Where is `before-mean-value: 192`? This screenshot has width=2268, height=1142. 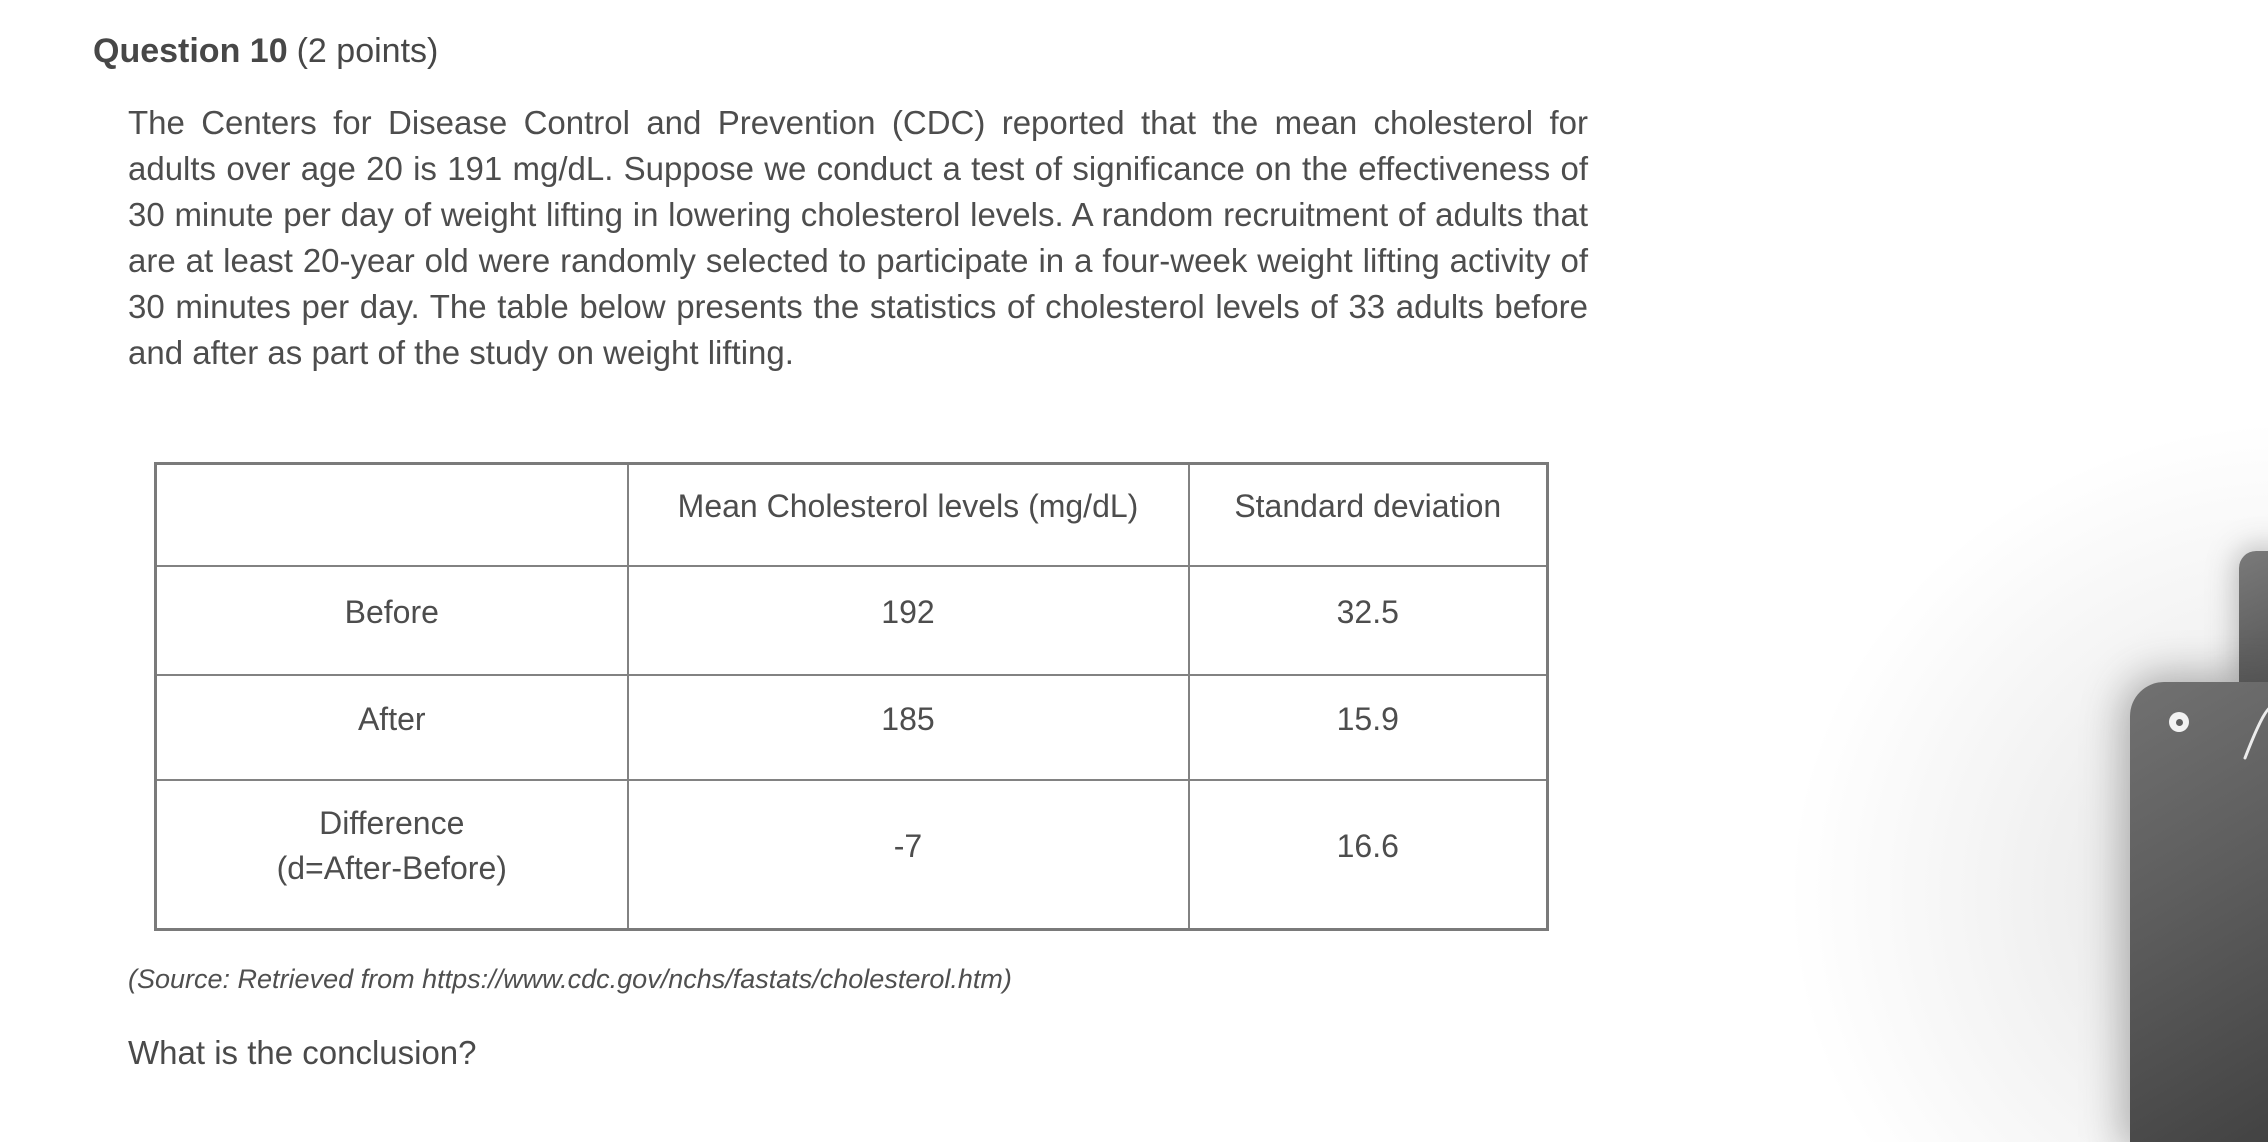 before-mean-value: 192 is located at coordinates (908, 620).